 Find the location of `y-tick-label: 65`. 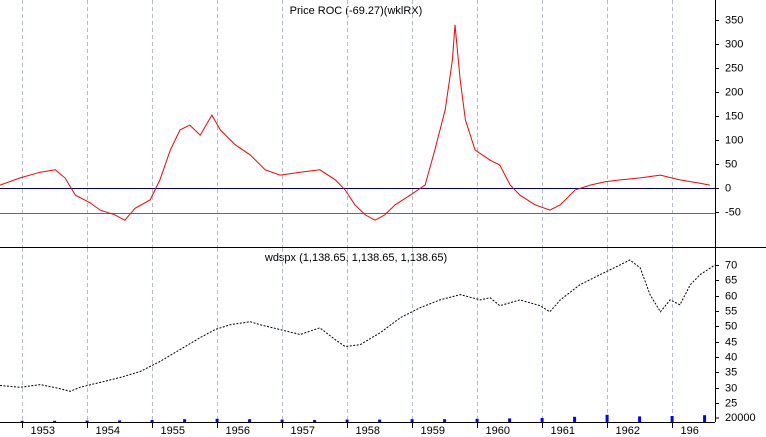

y-tick-label: 65 is located at coordinates (731, 280).